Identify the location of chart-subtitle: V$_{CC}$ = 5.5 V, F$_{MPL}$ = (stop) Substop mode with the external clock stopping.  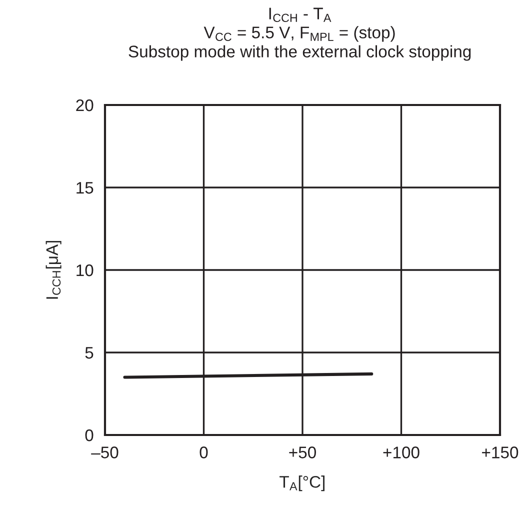
(299, 43).